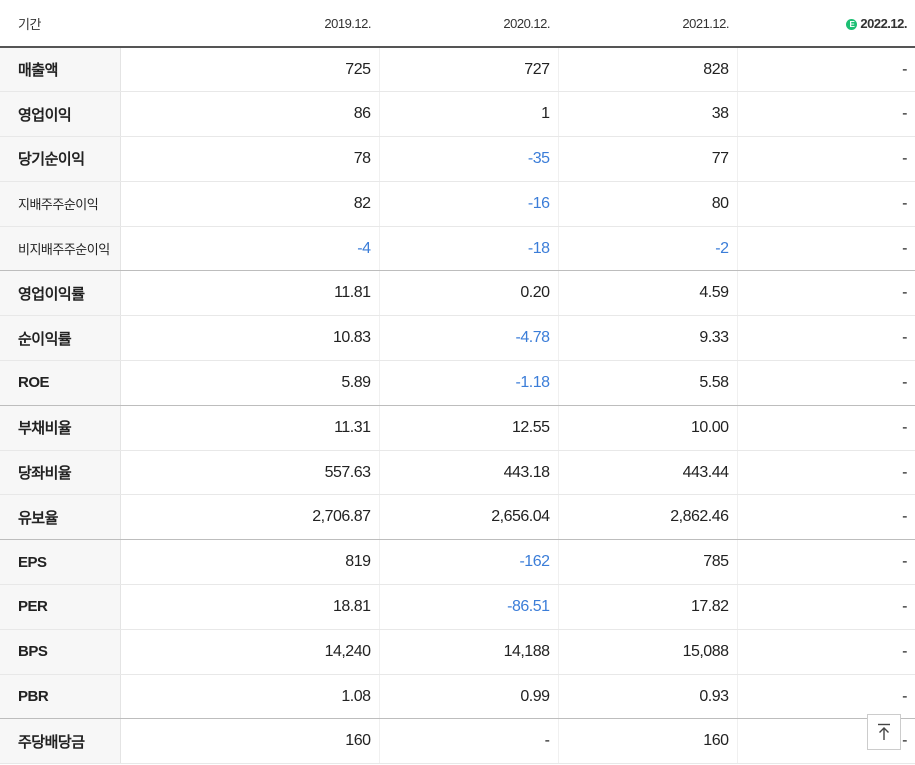 The width and height of the screenshot is (915, 765). Describe the element at coordinates (648, 473) in the screenshot. I see `cell-value: 443.44` at that location.